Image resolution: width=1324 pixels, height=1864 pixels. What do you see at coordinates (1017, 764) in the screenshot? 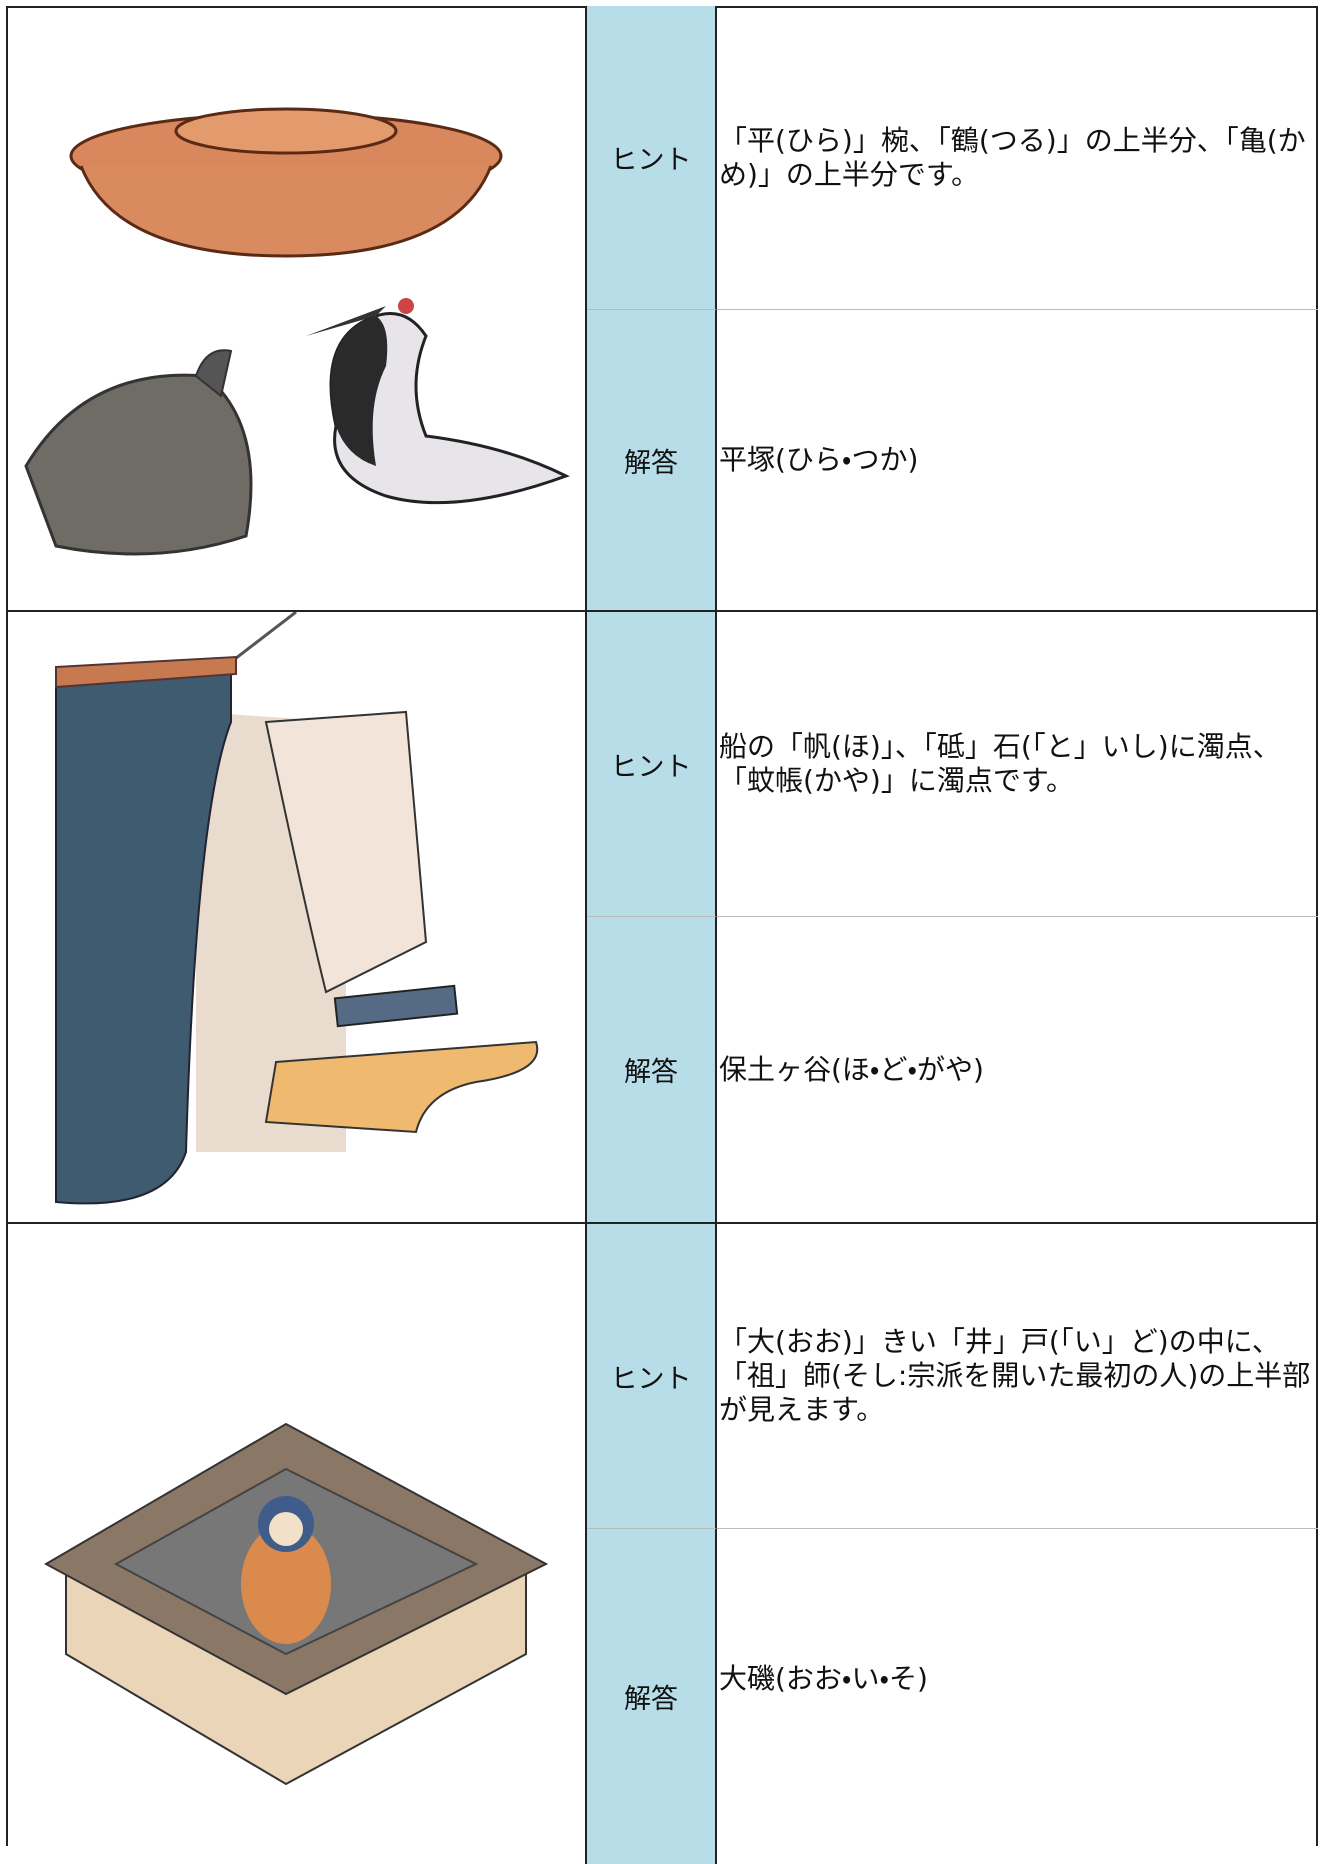
I see `hint-text: 船の「帆(ほ)」、「砥」石(「と」いし)に濁点、「蚊帳(かや)」に濁点です。` at bounding box center [1017, 764].